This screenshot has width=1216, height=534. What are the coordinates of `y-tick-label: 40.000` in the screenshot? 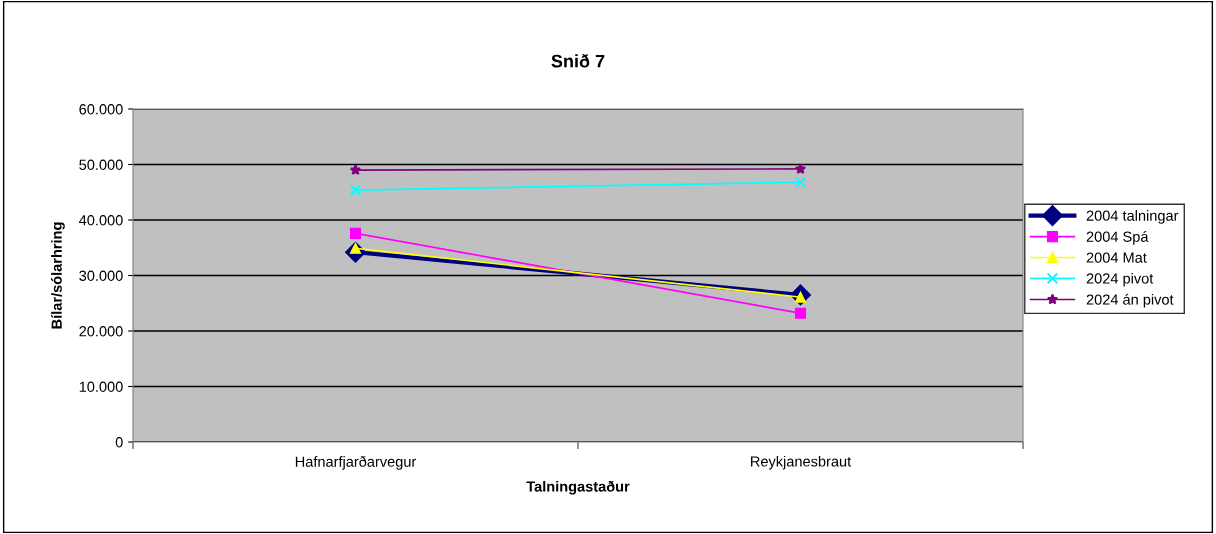 It's located at (101, 220).